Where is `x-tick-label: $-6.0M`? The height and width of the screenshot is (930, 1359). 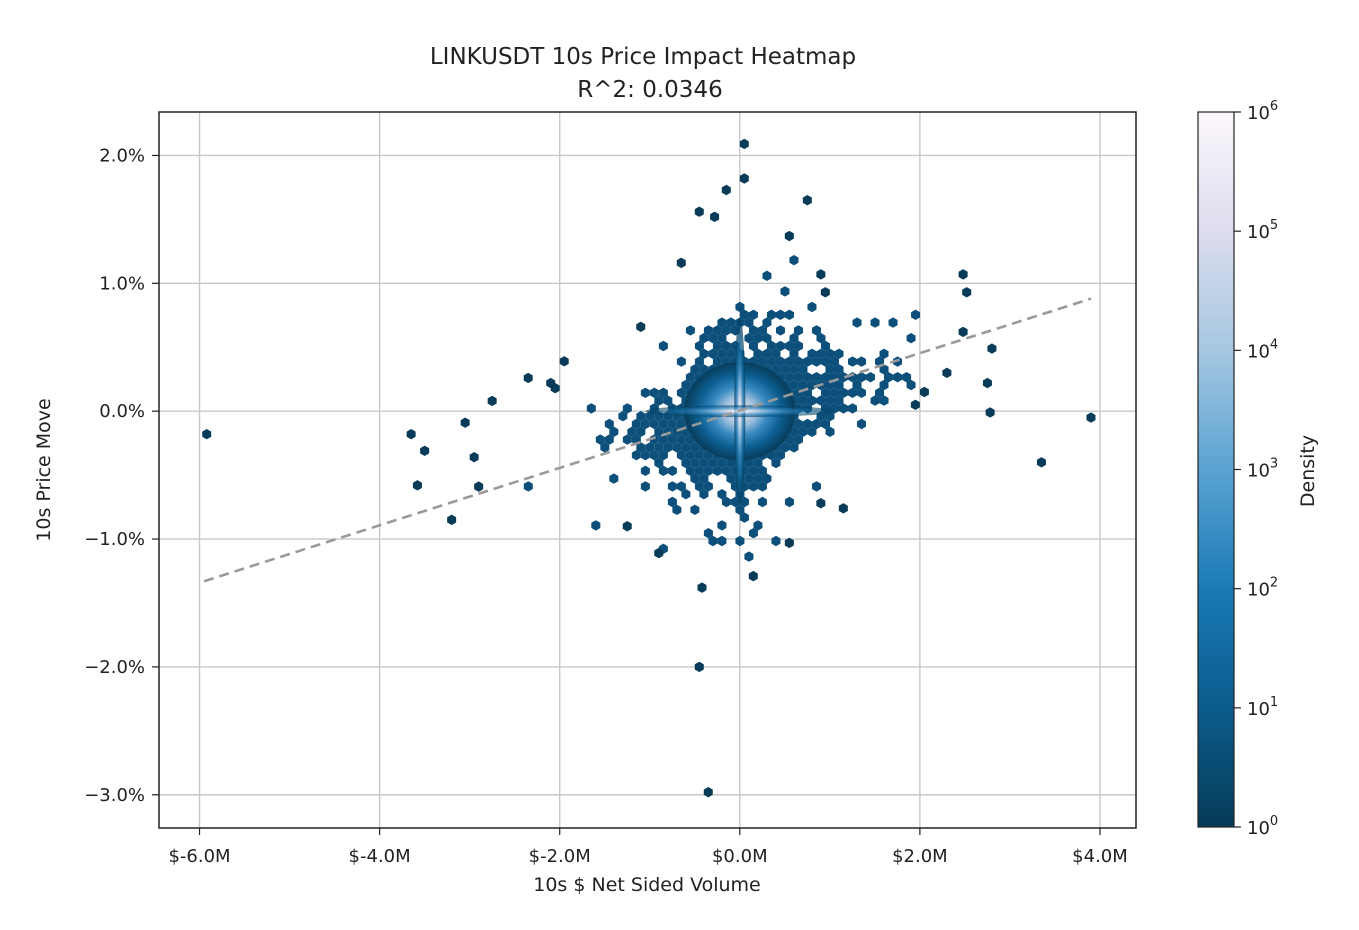 x-tick-label: $-6.0M is located at coordinates (199, 856).